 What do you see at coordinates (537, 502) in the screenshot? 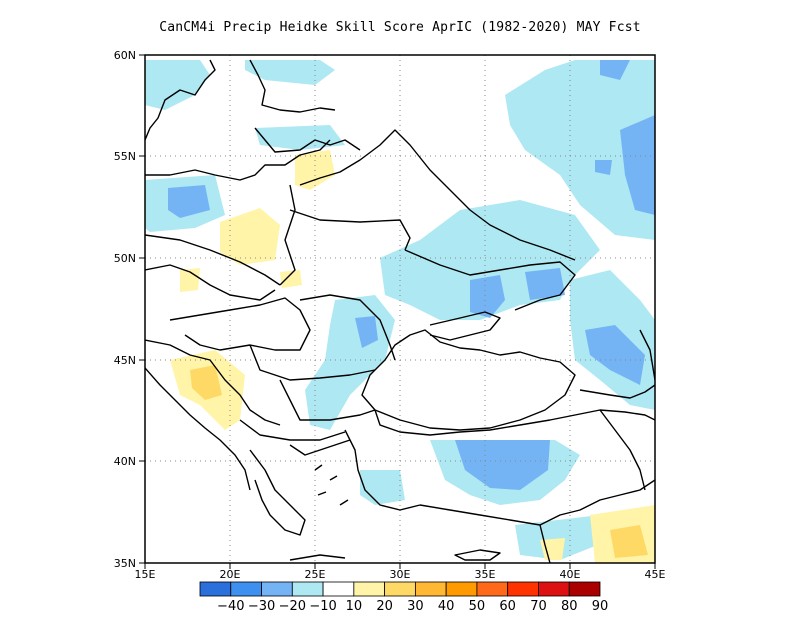
I see `coastline-turkey-south` at bounding box center [537, 502].